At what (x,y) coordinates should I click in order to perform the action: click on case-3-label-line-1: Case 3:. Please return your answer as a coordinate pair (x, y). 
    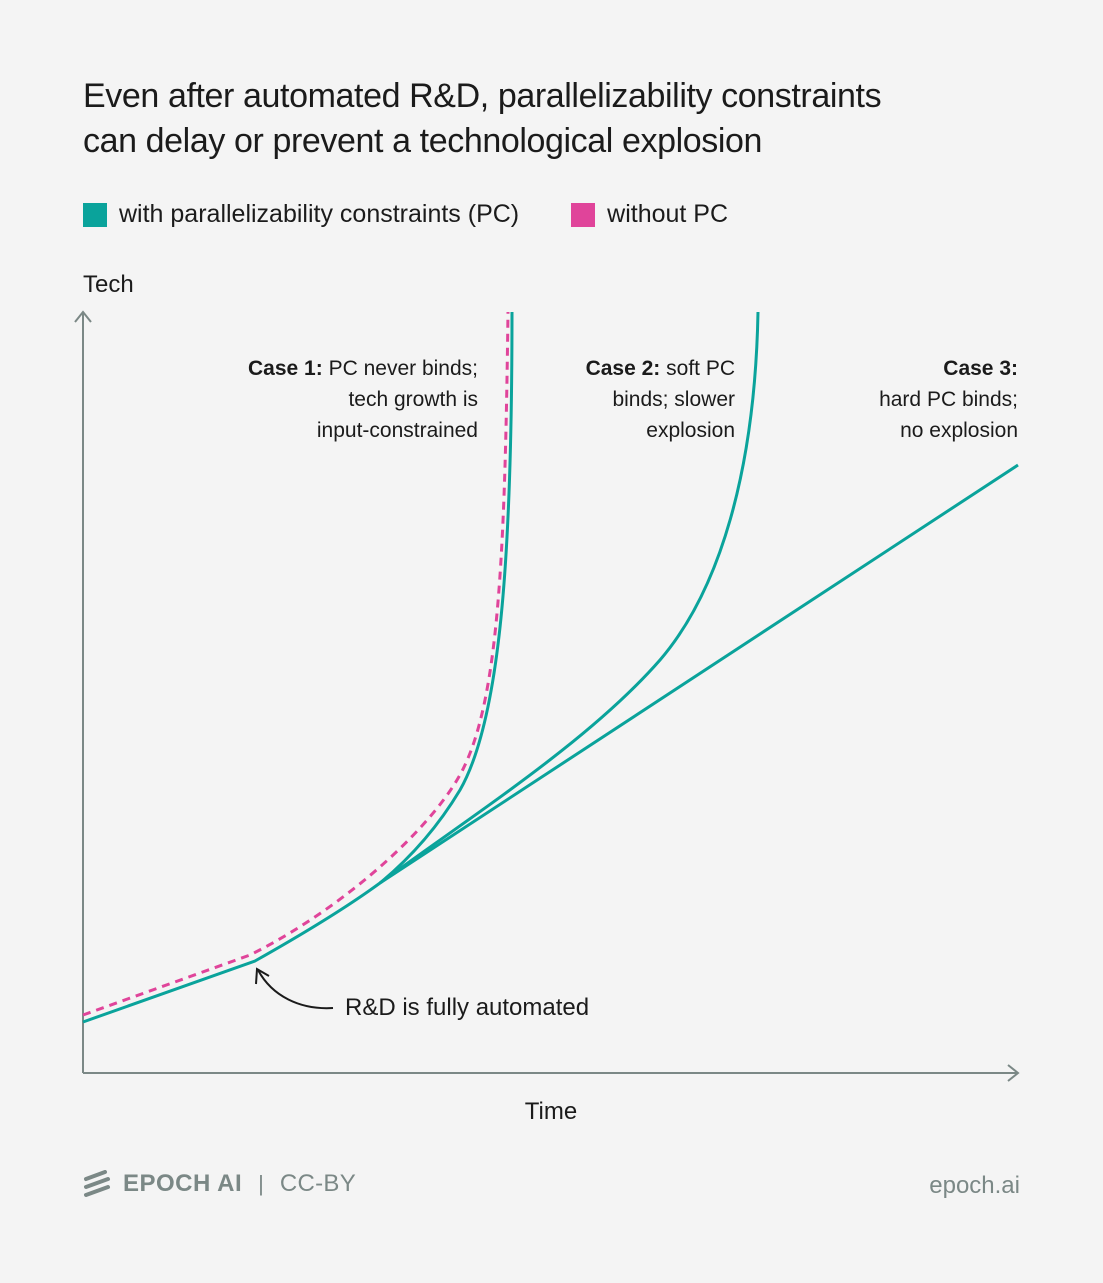
    Looking at the image, I should click on (980, 368).